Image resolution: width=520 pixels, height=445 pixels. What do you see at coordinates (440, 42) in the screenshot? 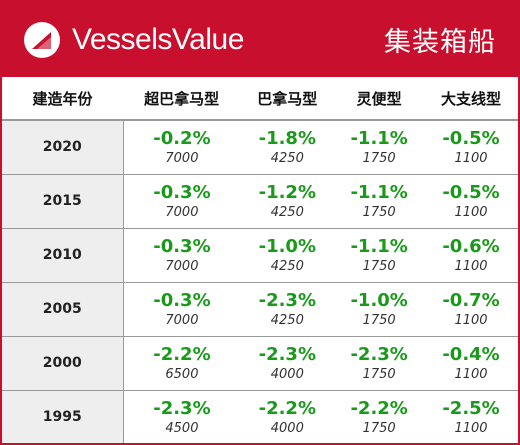
I see `segment-title: 集装箱船` at bounding box center [440, 42].